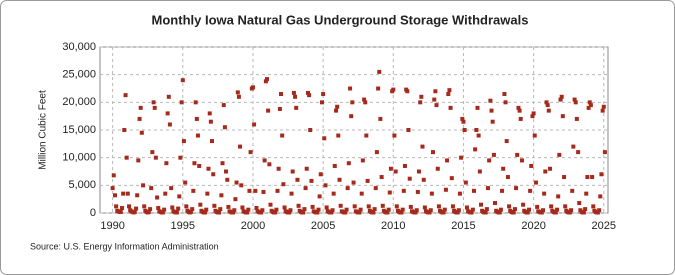 This screenshot has width=675, height=275. What do you see at coordinates (533, 226) in the screenshot?
I see `x-tick-label: 2020` at bounding box center [533, 226].